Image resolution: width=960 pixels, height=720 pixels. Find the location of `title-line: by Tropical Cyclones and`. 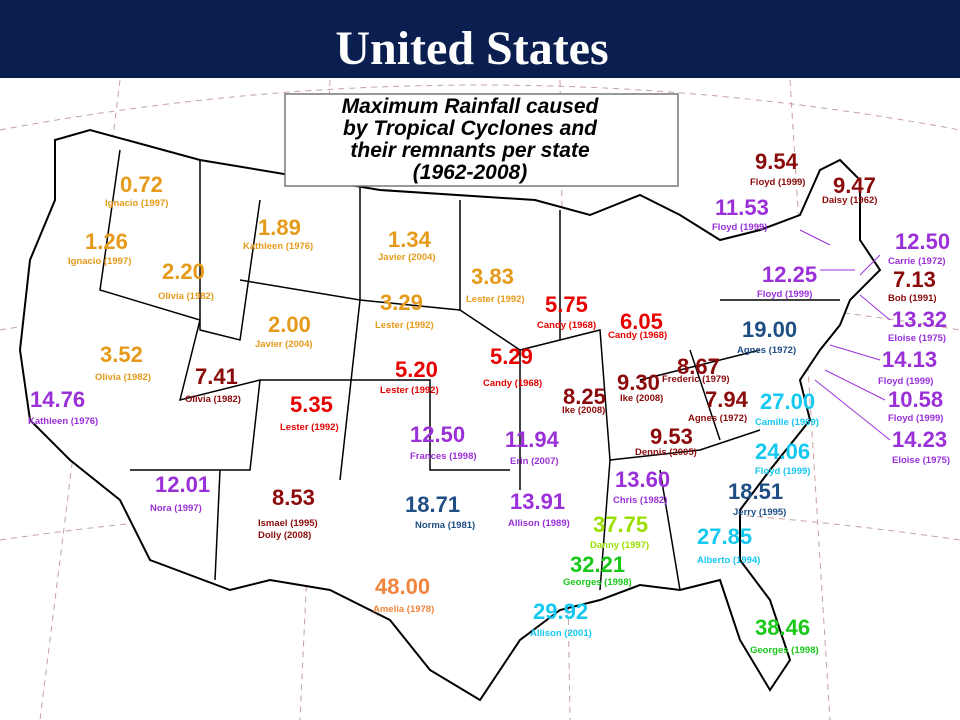

title-line: by Tropical Cyclones and is located at coordinates (470, 128).